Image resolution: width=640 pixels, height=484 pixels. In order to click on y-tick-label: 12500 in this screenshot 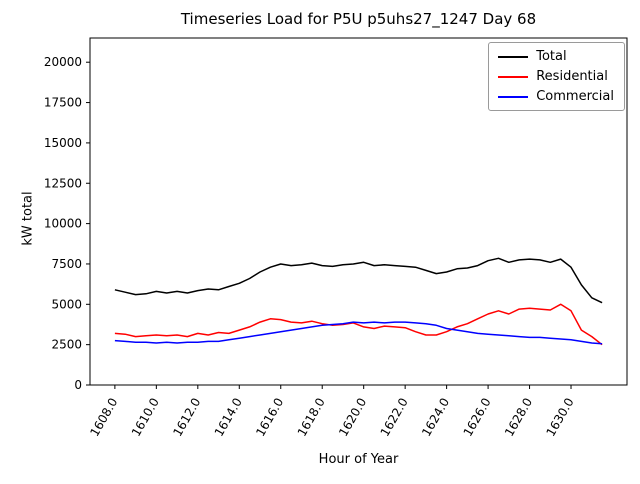, I will do `click(63, 183)`.